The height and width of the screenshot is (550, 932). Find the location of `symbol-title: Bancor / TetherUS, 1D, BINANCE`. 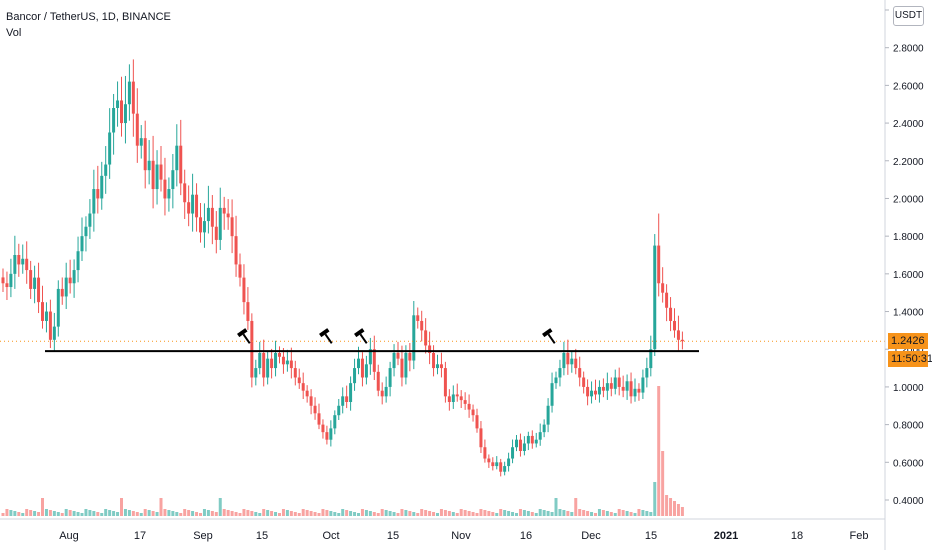

symbol-title: Bancor / TetherUS, 1D, BINANCE is located at coordinates (88, 17).